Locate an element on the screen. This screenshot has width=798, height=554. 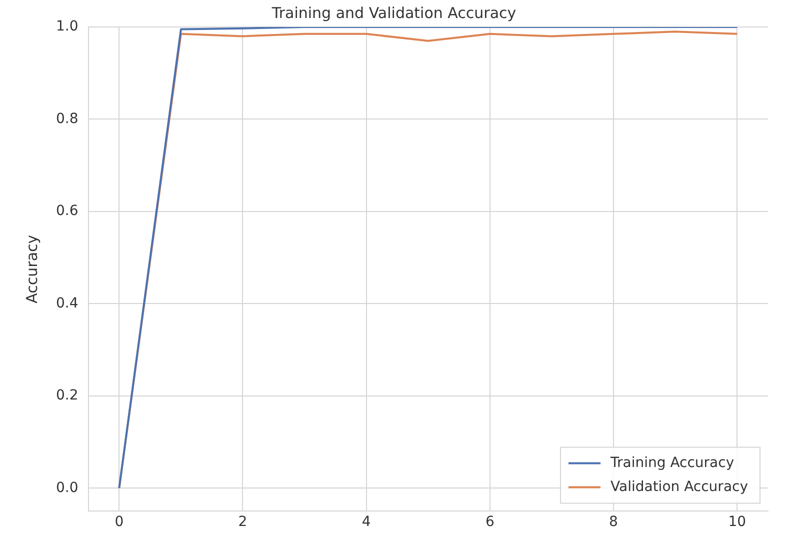
x-tick-label: 4 is located at coordinates (366, 522).